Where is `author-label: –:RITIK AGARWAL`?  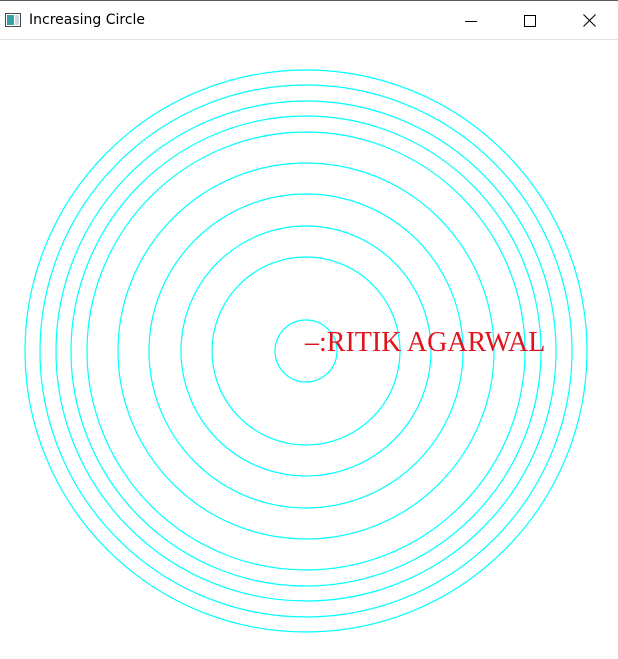
author-label: –:RITIK AGARWAL is located at coordinates (424, 342).